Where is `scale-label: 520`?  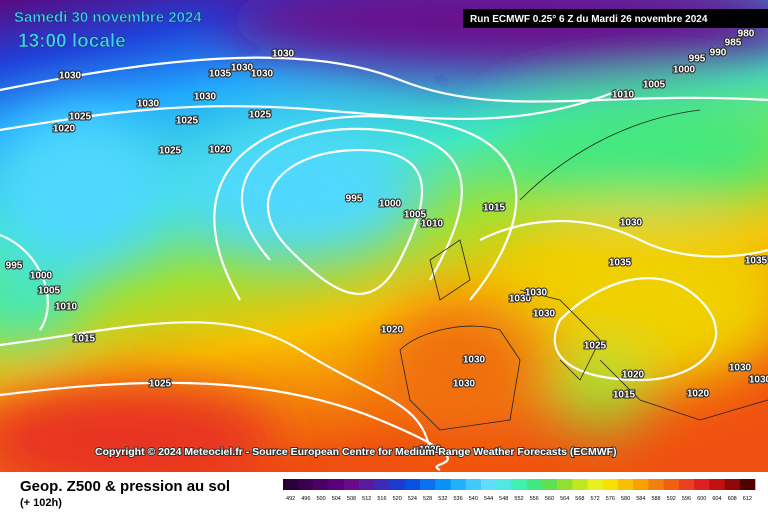
scale-label: 520 is located at coordinates (397, 499).